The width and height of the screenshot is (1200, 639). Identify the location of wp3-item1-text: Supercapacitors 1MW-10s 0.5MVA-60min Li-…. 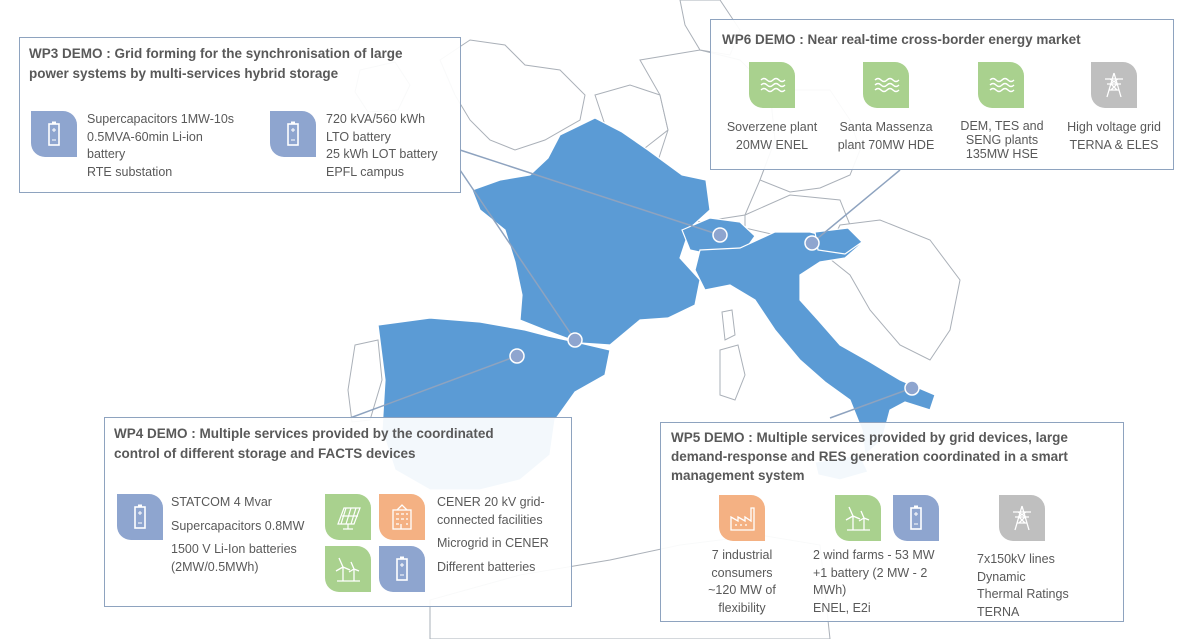
(161, 145).